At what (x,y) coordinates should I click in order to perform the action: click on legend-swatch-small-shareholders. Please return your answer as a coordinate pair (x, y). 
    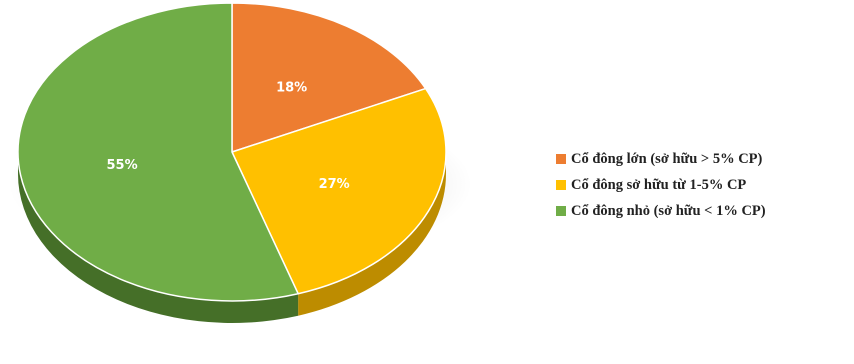
    Looking at the image, I should click on (561, 211).